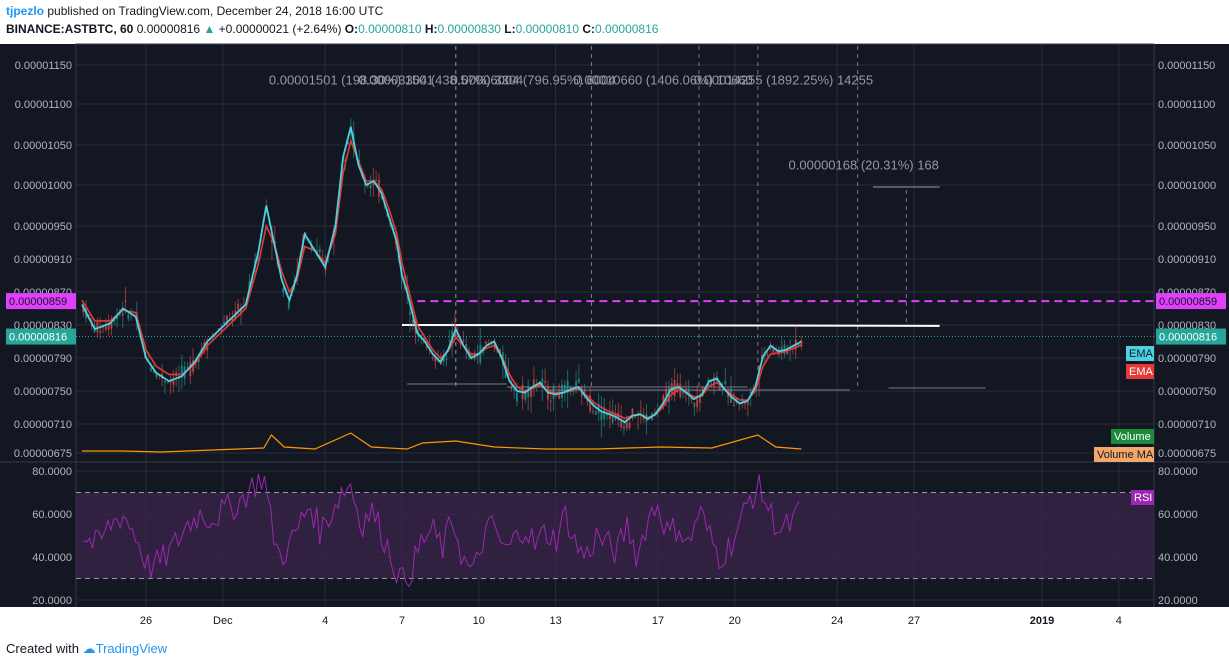  Describe the element at coordinates (43, 186) in the screenshot. I see `price-tick-left: 0.00001000` at that location.